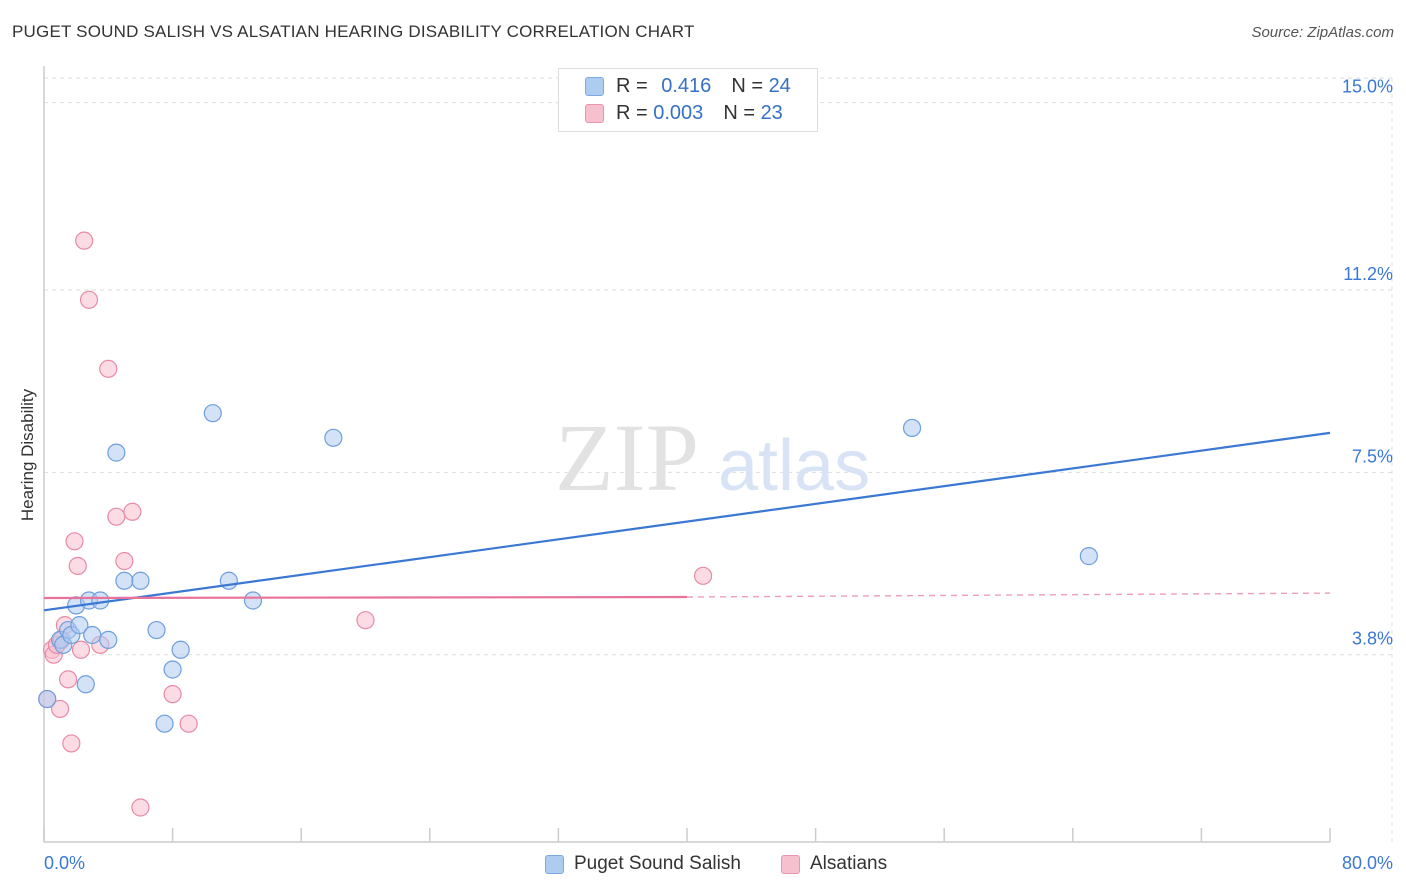 This screenshot has height=892, width=1406. What do you see at coordinates (678, 112) in the screenshot?
I see `legend-r-value: 0.003` at bounding box center [678, 112].